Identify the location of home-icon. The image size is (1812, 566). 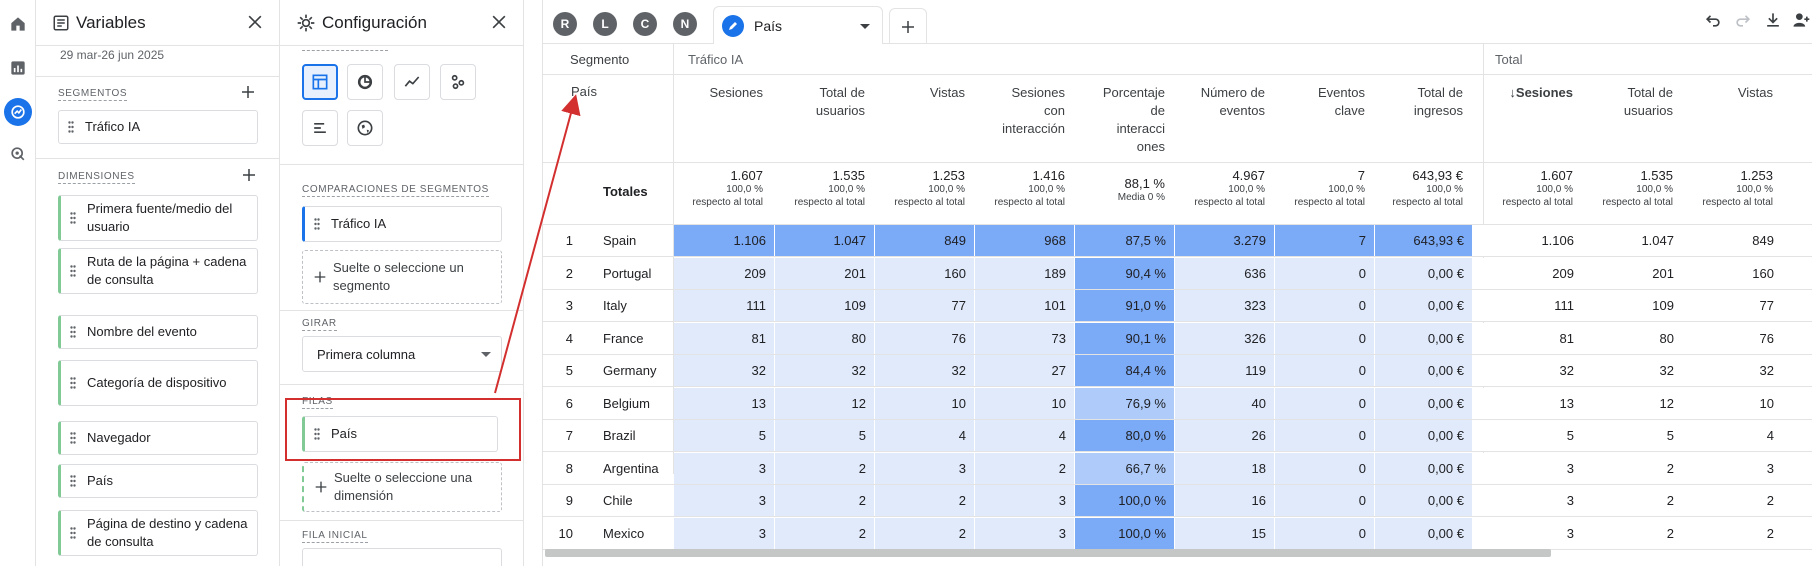
(18, 24).